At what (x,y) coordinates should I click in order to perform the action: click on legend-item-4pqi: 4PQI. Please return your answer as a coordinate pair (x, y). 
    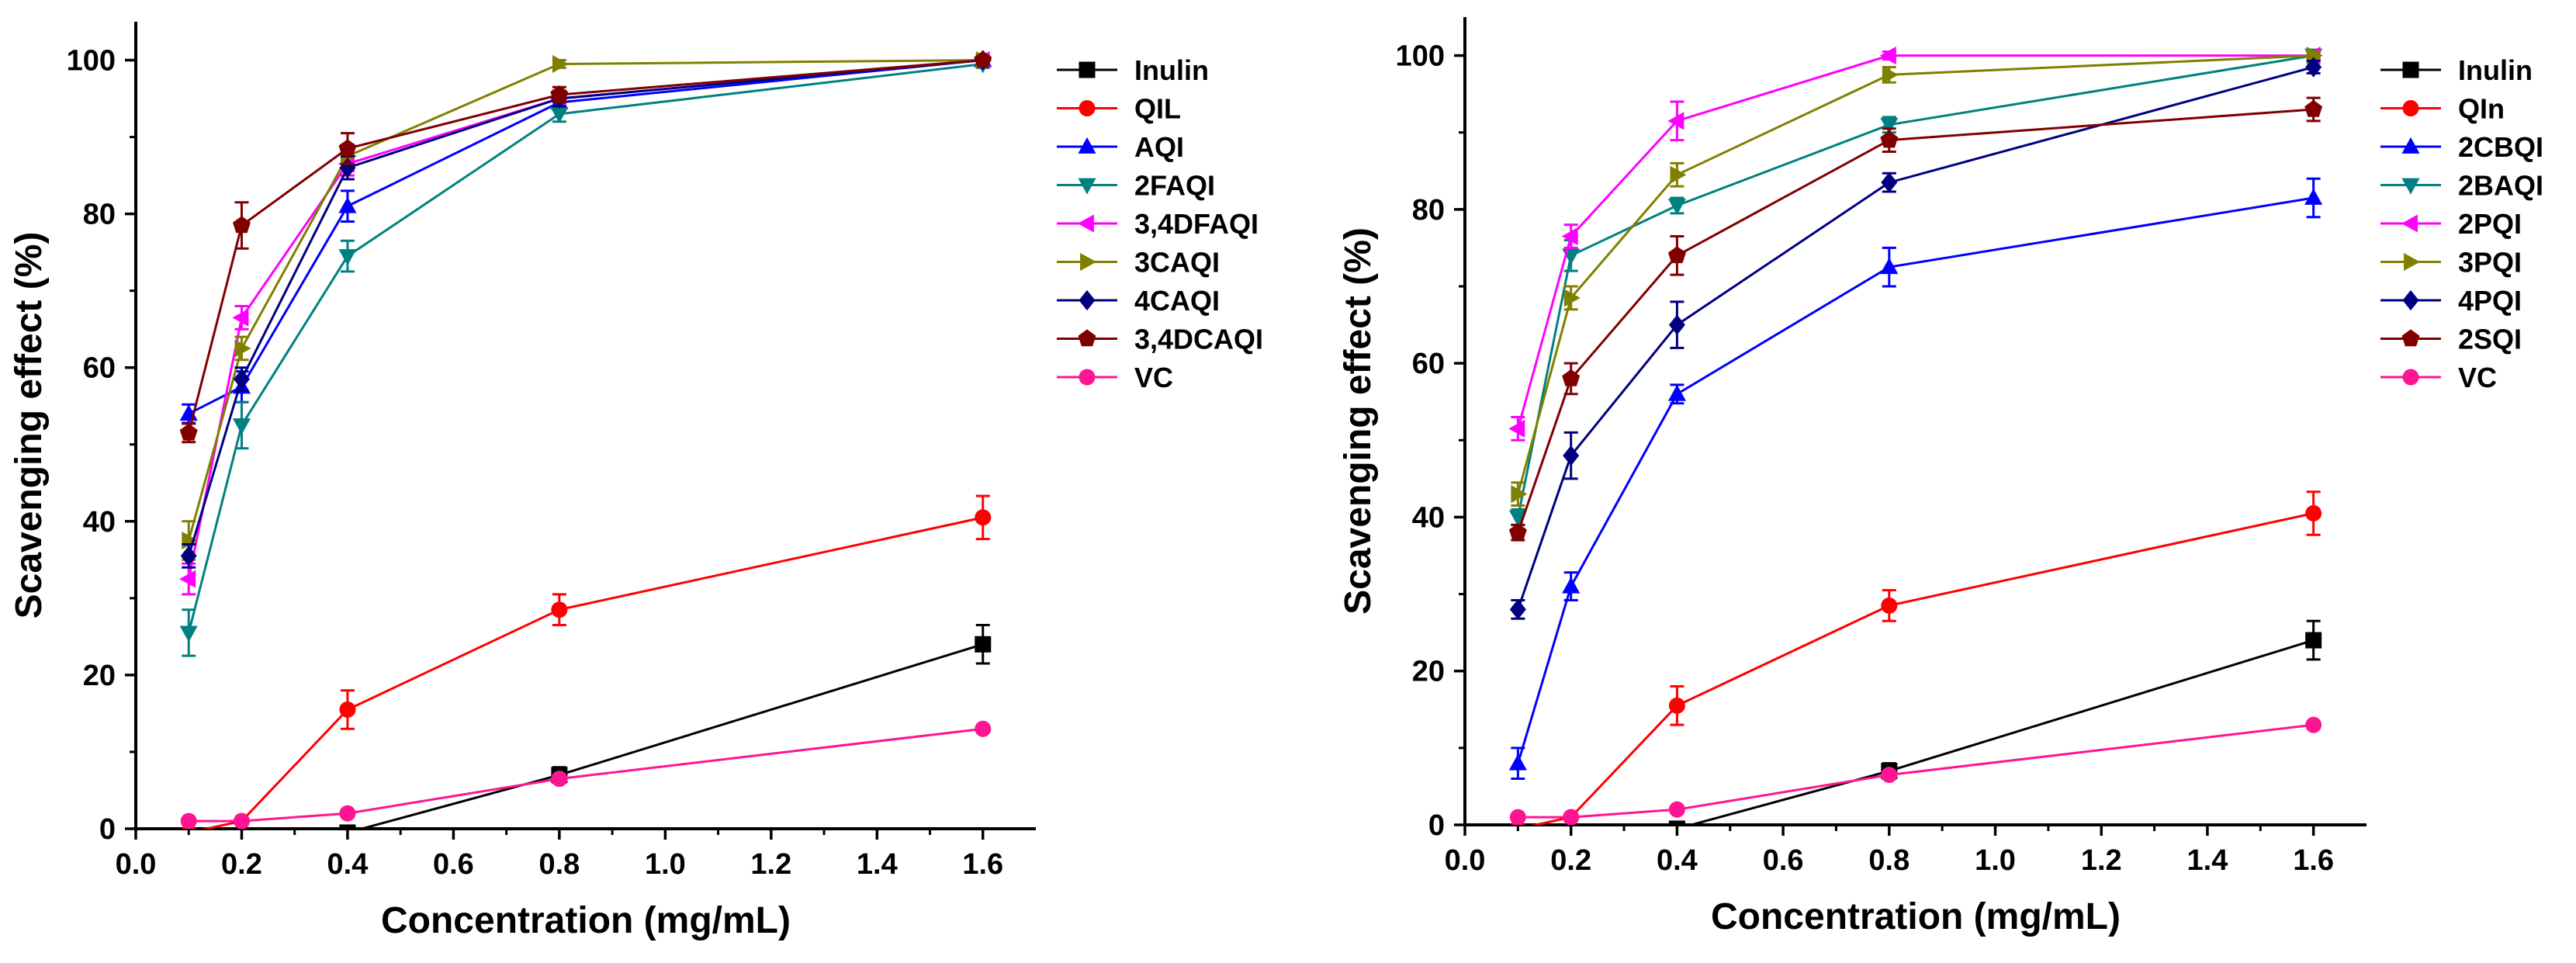
    Looking at the image, I should click on (2451, 301).